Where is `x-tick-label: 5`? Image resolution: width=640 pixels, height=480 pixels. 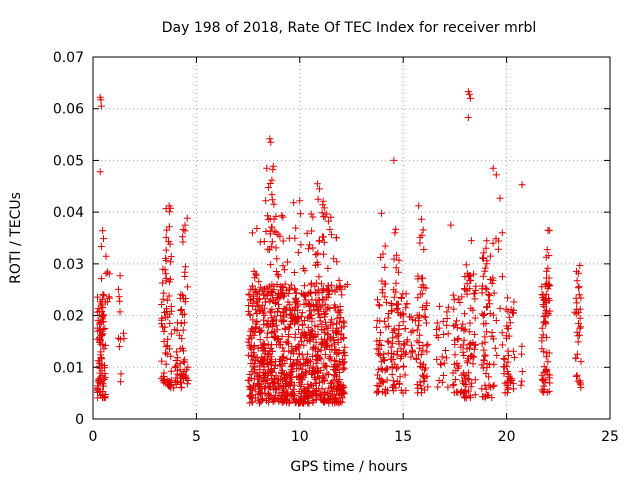
x-tick-label: 5 is located at coordinates (196, 437).